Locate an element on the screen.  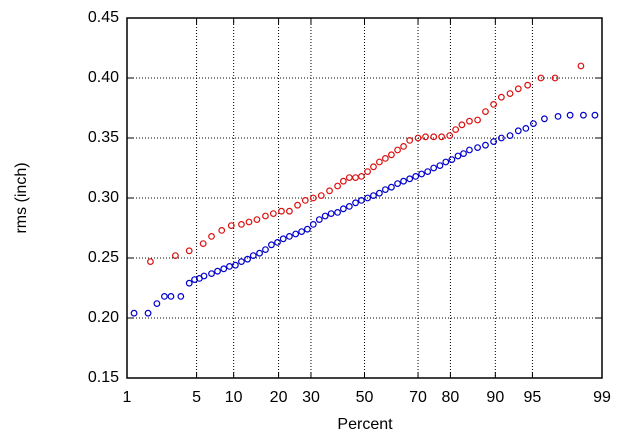
x-tick-label: 90 is located at coordinates (495, 397).